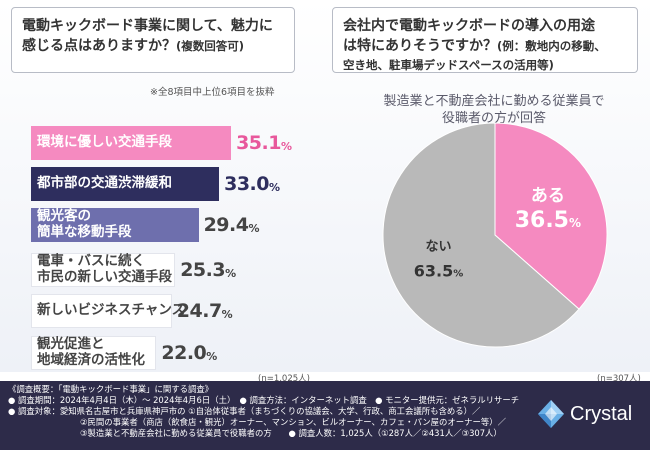 The width and height of the screenshot is (650, 450). What do you see at coordinates (212, 92) in the screenshot?
I see `left-note: ※全8項目中上位6項目を抜粋` at bounding box center [212, 92].